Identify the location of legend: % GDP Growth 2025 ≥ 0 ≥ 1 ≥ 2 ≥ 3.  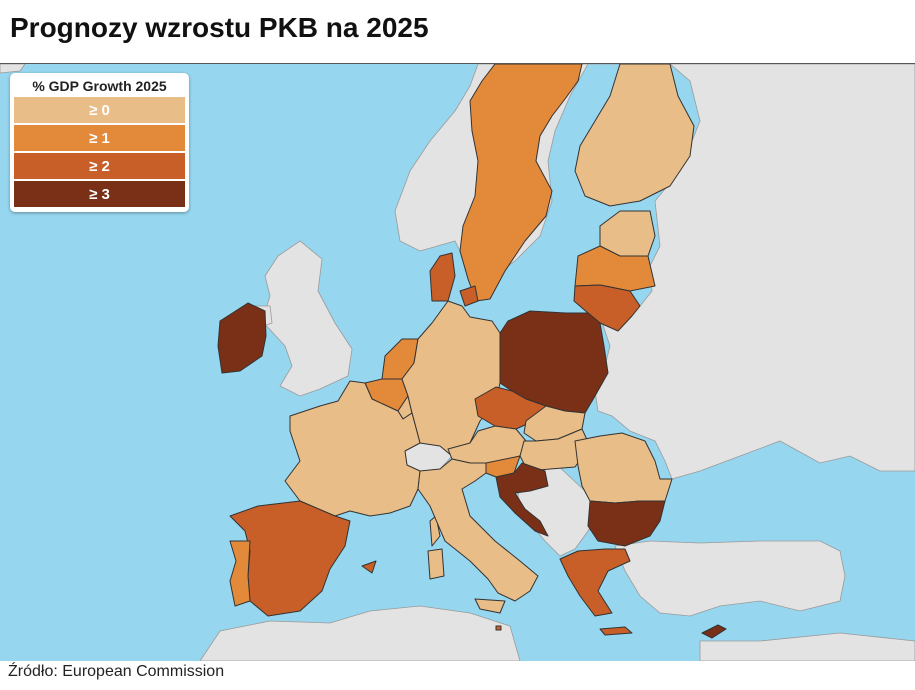
(99, 142).